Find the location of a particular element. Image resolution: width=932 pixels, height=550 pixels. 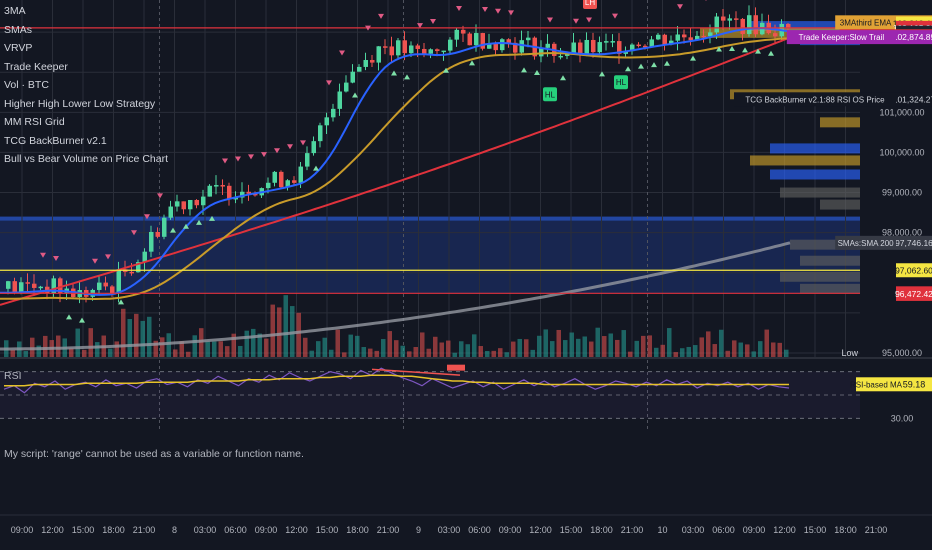

indicator-smas: SMAs is located at coordinates (18, 29).